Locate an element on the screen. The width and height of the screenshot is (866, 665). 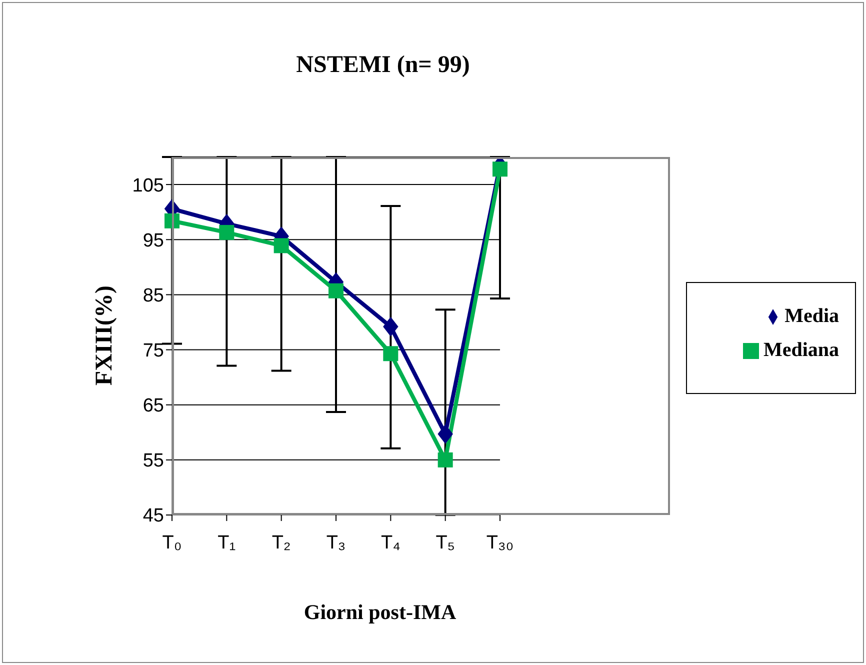
y-tick-label: 45 is located at coordinates (153, 516).